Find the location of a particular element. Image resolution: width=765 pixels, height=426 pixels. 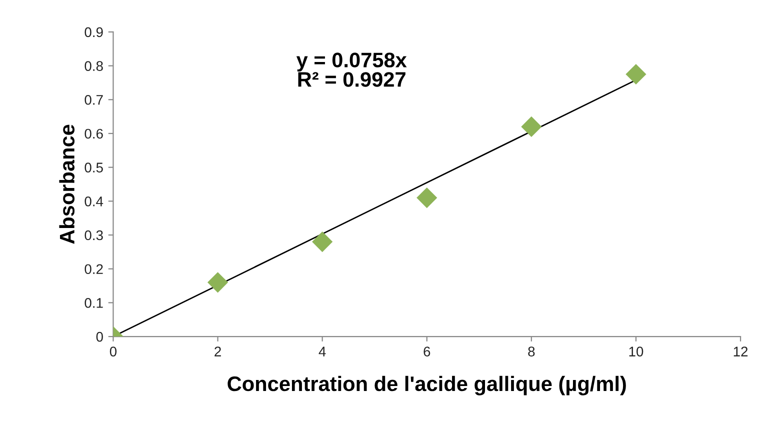

x-tick-label: 12 is located at coordinates (741, 351).